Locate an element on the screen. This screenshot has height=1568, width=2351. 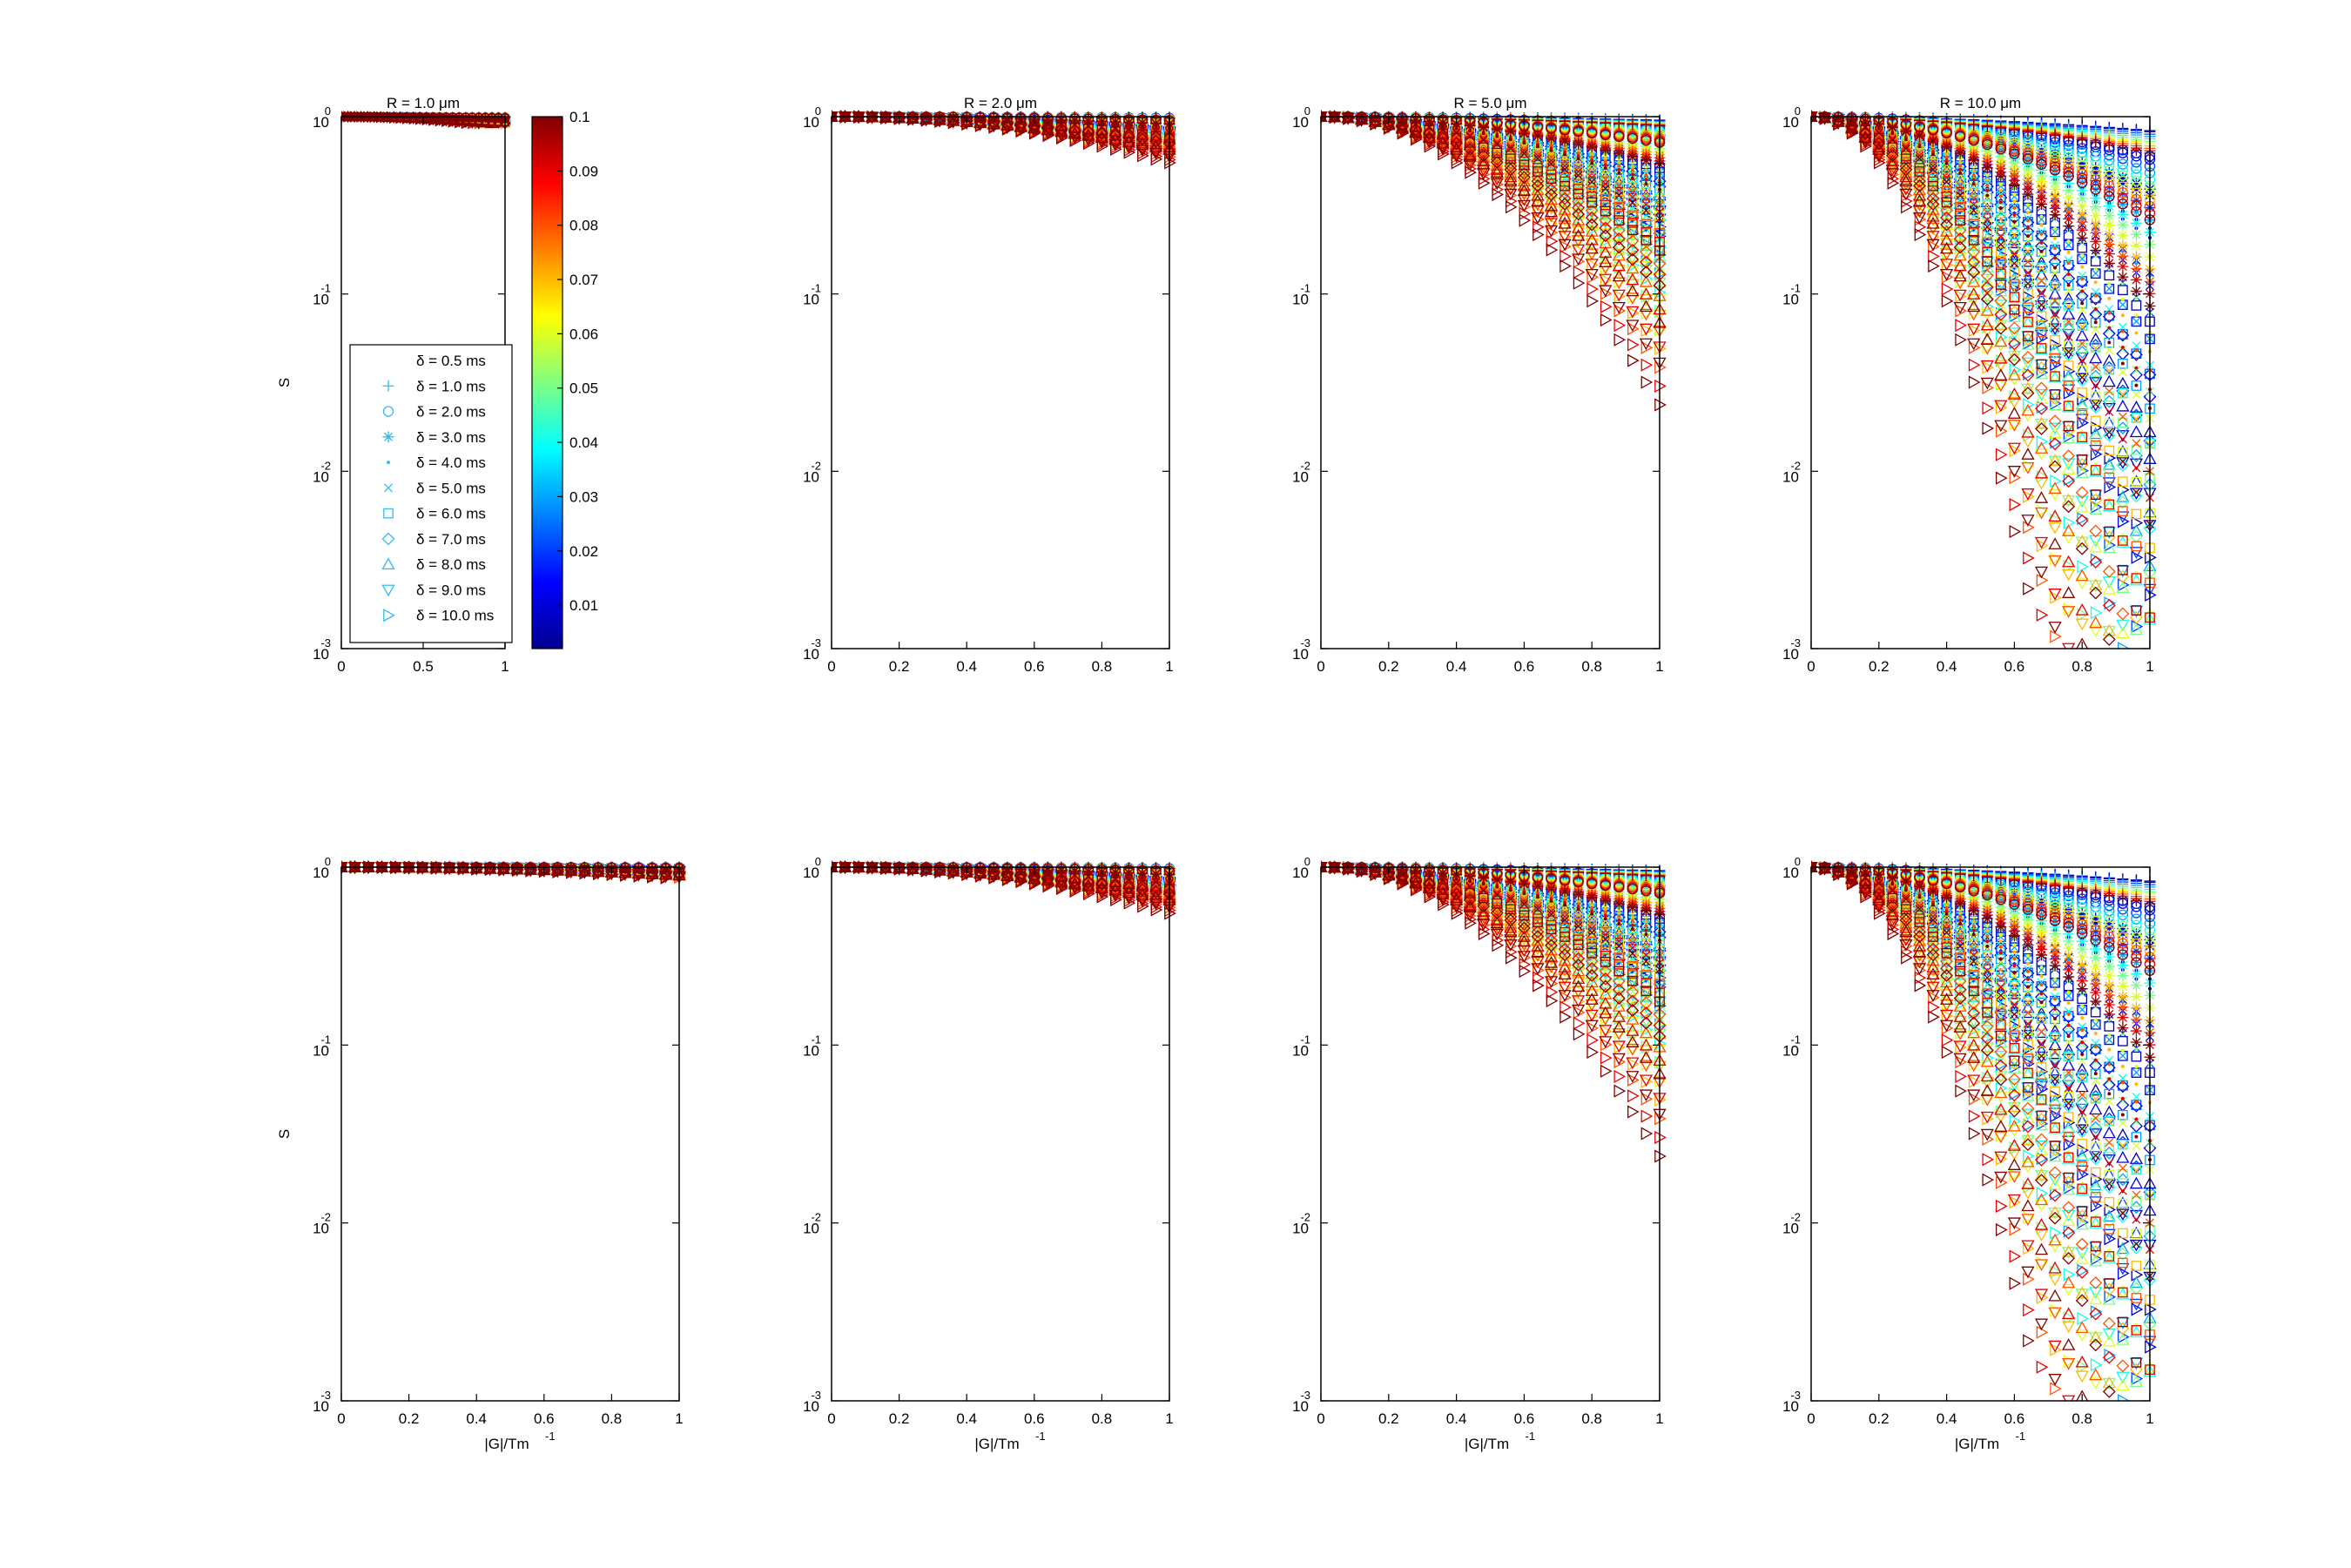
x-tick-label: 0.5 is located at coordinates (423, 666).